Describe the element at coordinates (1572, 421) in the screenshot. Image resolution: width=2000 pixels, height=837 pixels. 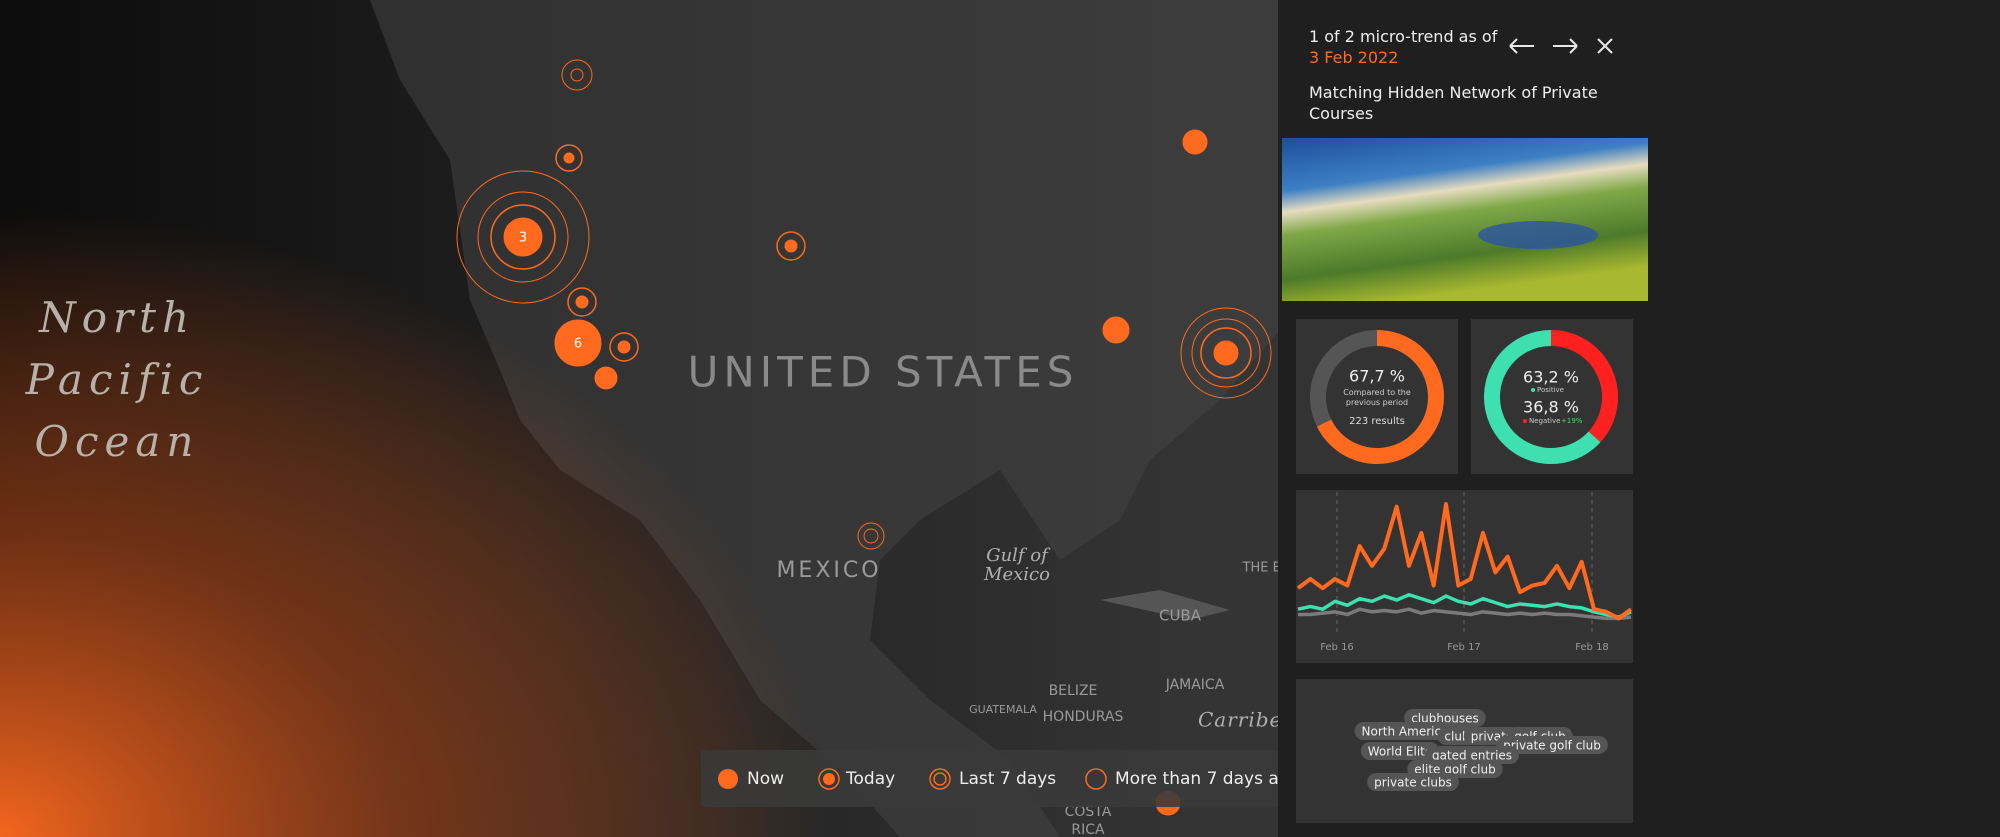
I see `negative-change: +19%` at that location.